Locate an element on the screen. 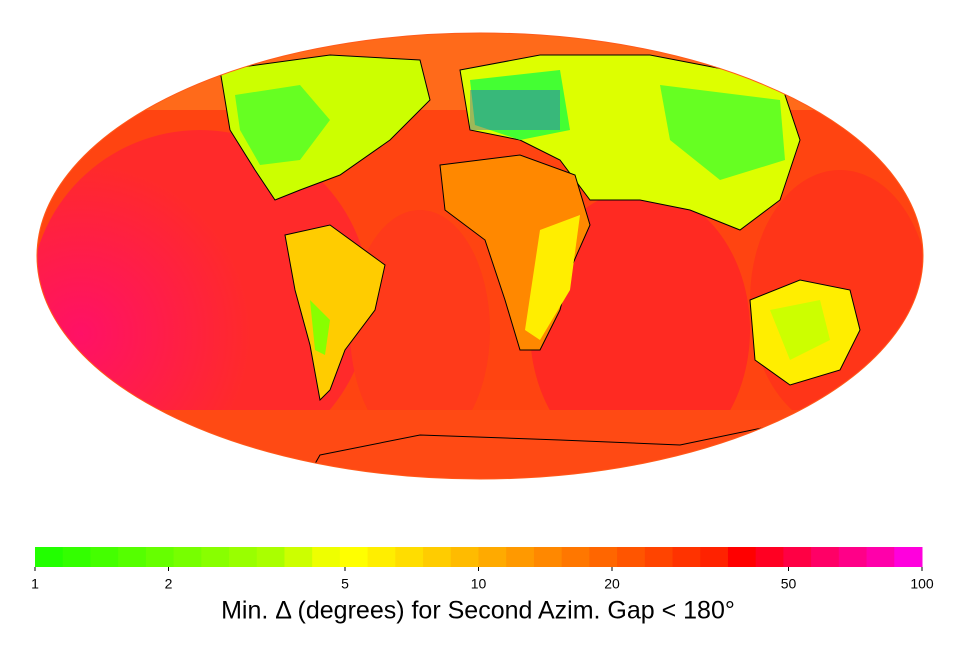  tick-label: 100 is located at coordinates (922, 584).